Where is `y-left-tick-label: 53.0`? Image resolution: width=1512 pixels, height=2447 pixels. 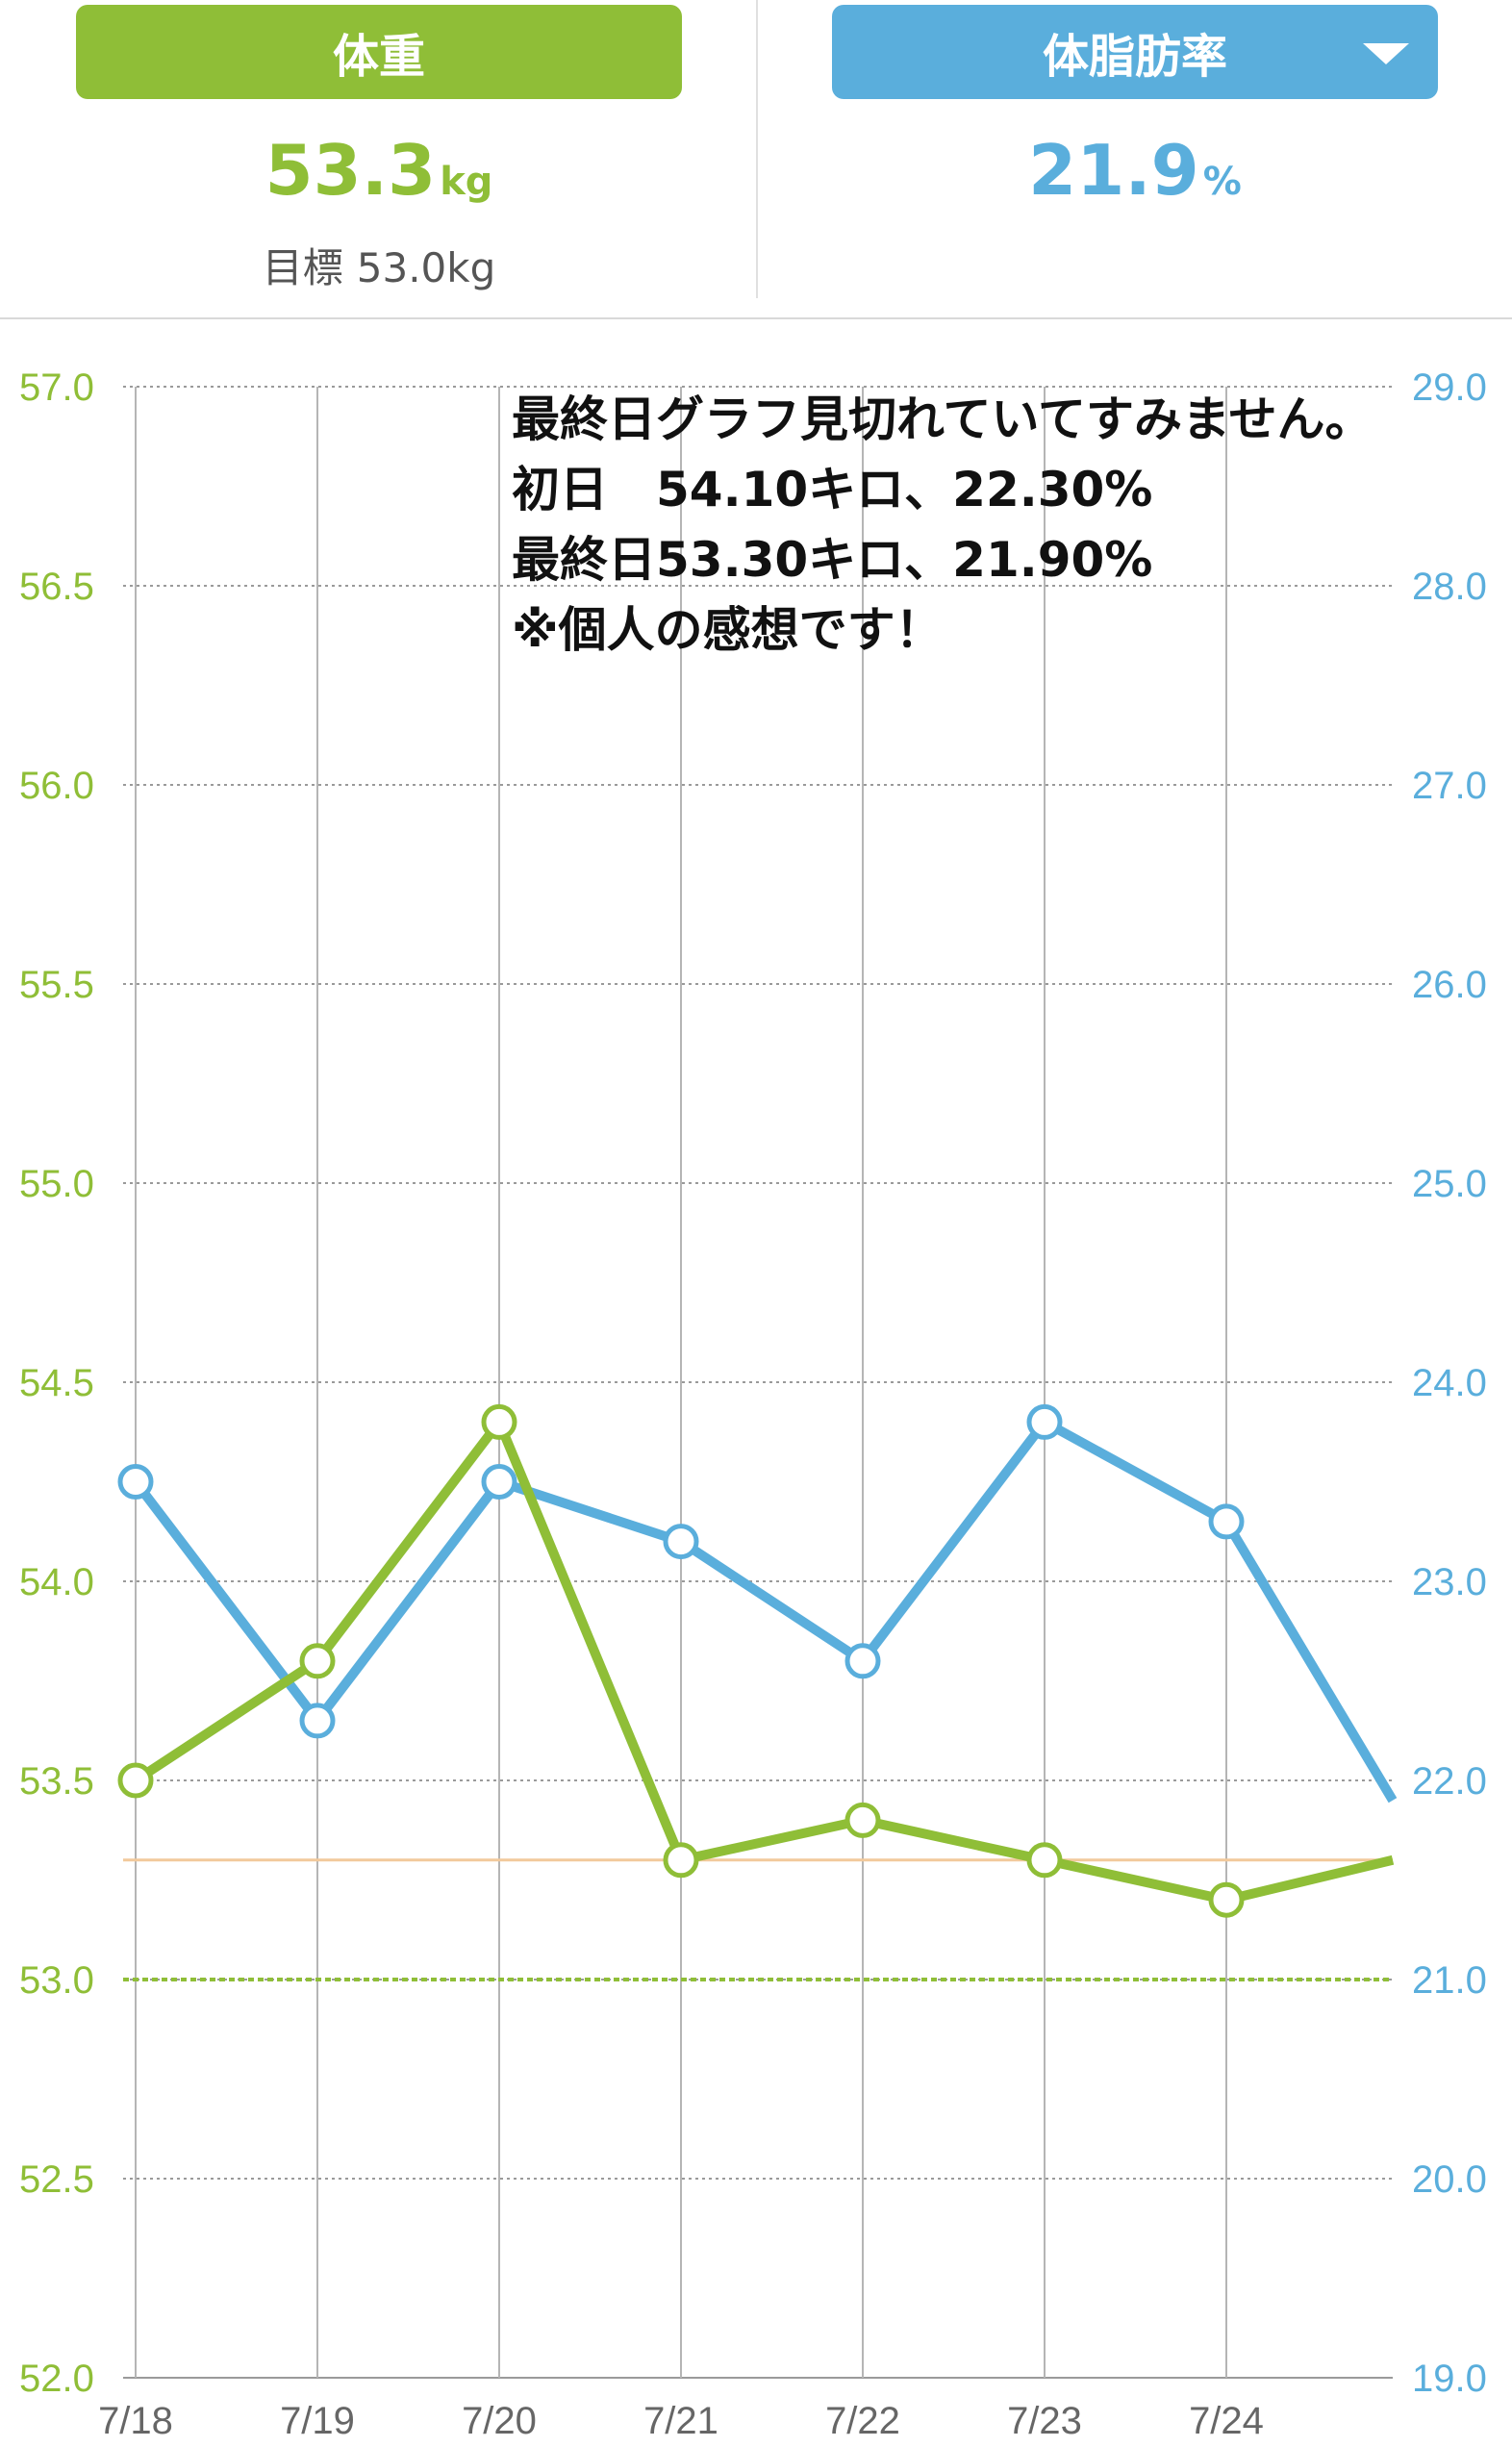 y-left-tick-label: 53.0 is located at coordinates (57, 1980).